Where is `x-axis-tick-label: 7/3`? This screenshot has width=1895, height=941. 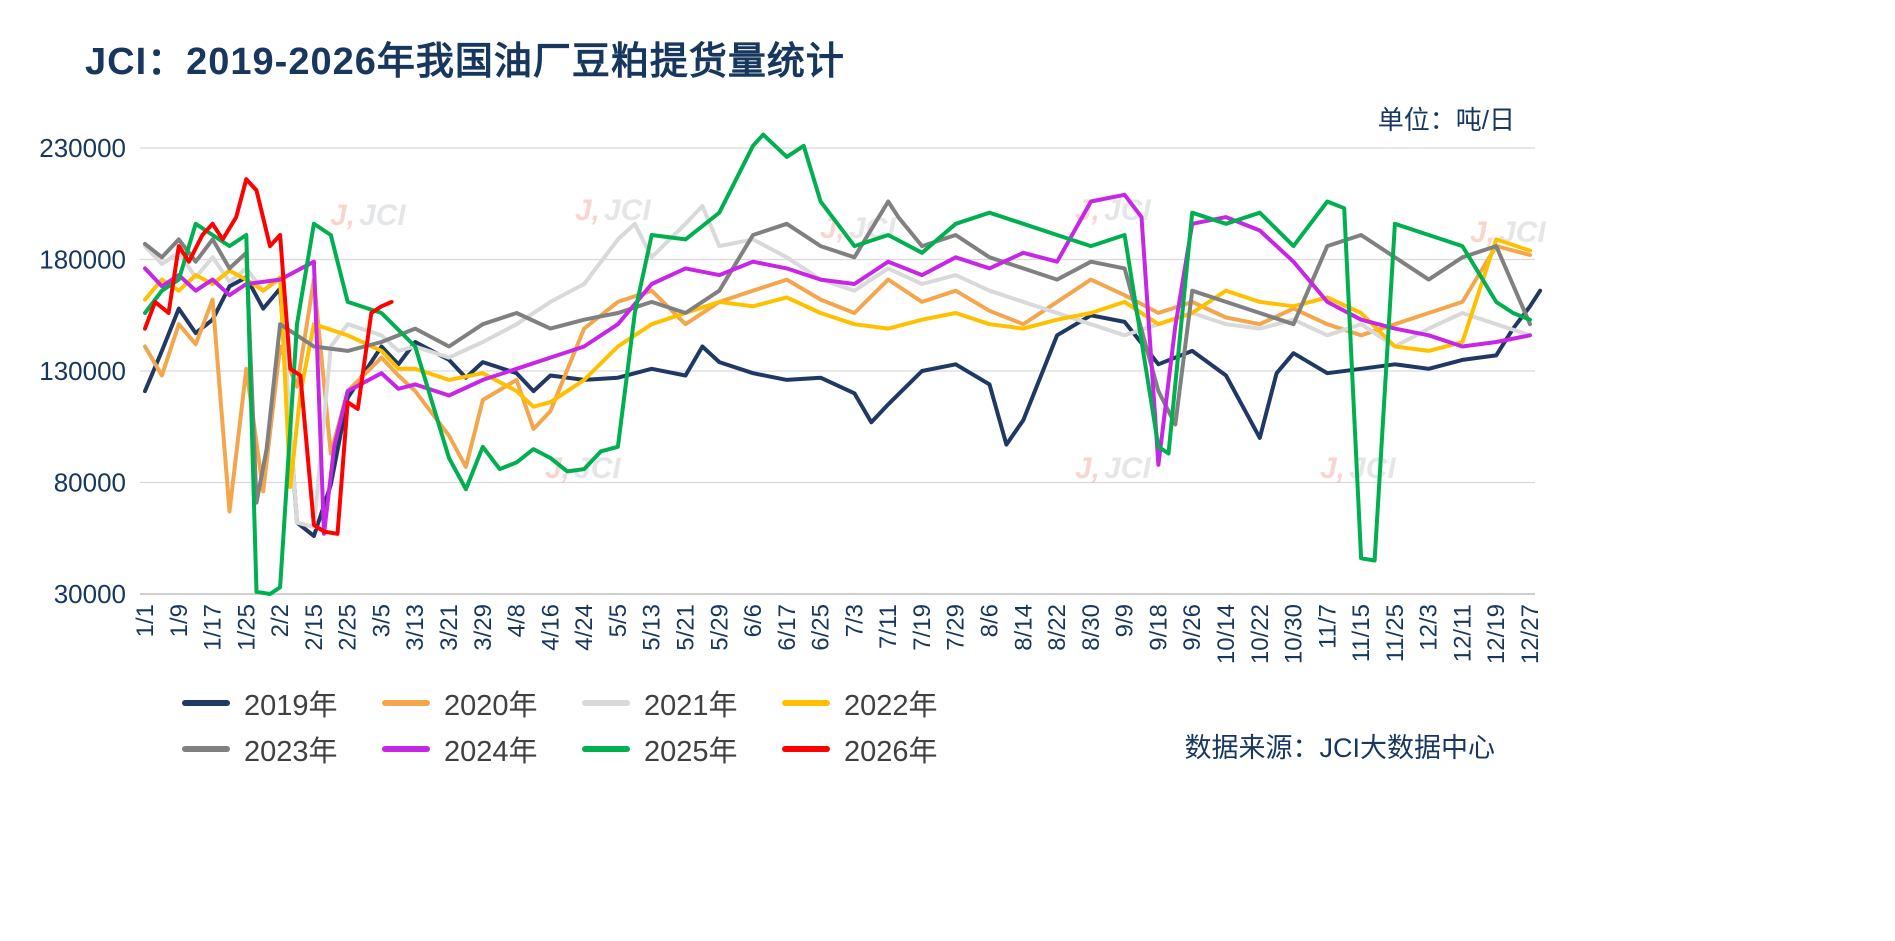
x-axis-tick-label: 7/3 is located at coordinates (854, 620).